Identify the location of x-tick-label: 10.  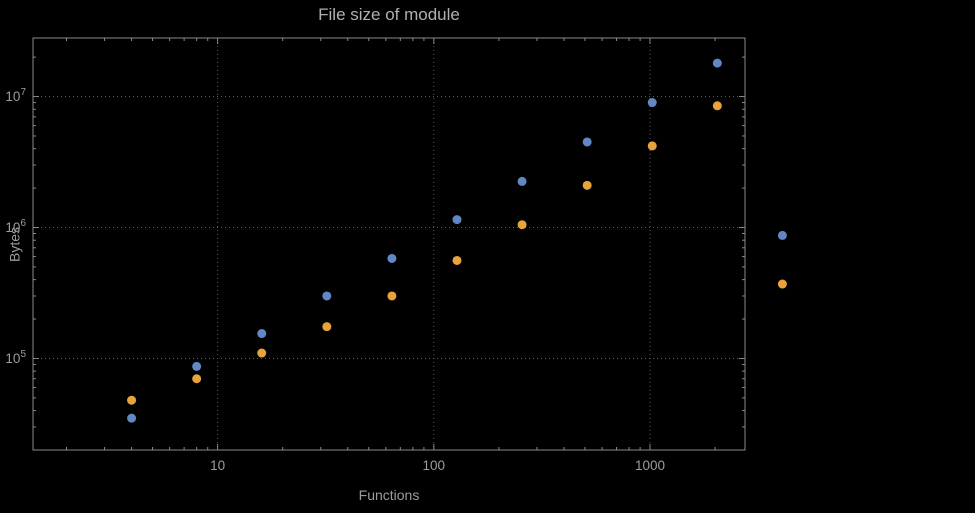
(217, 465).